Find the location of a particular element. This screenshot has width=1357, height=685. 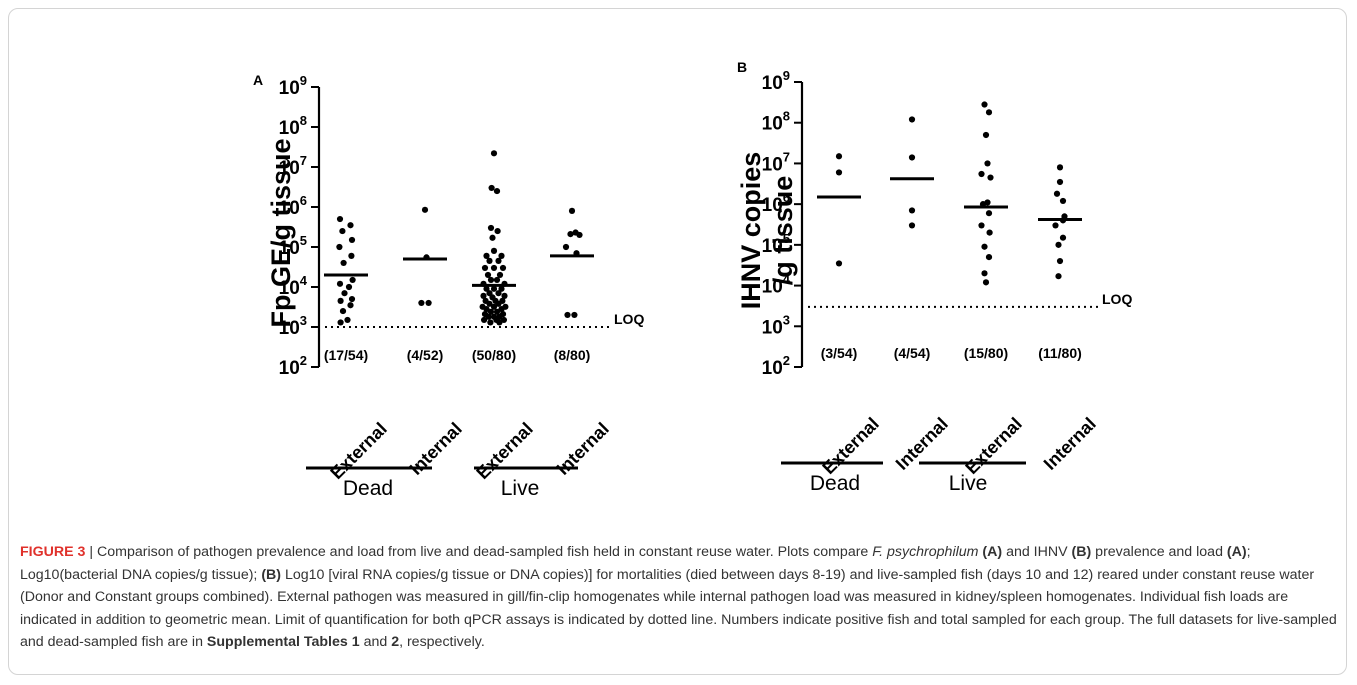

count-label: (4/52) is located at coordinates (425, 355).